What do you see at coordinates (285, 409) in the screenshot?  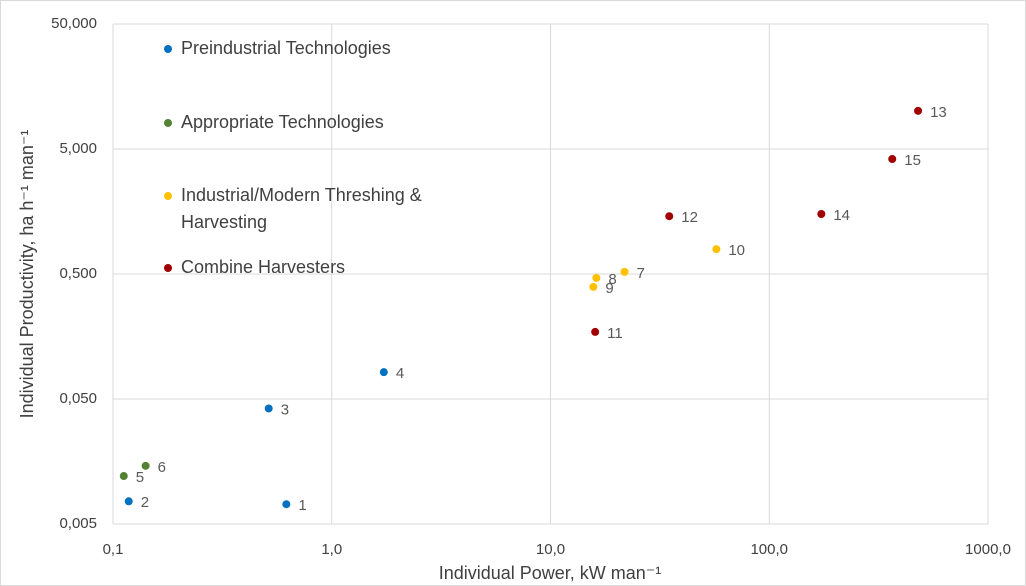 I see `point-label: 3` at bounding box center [285, 409].